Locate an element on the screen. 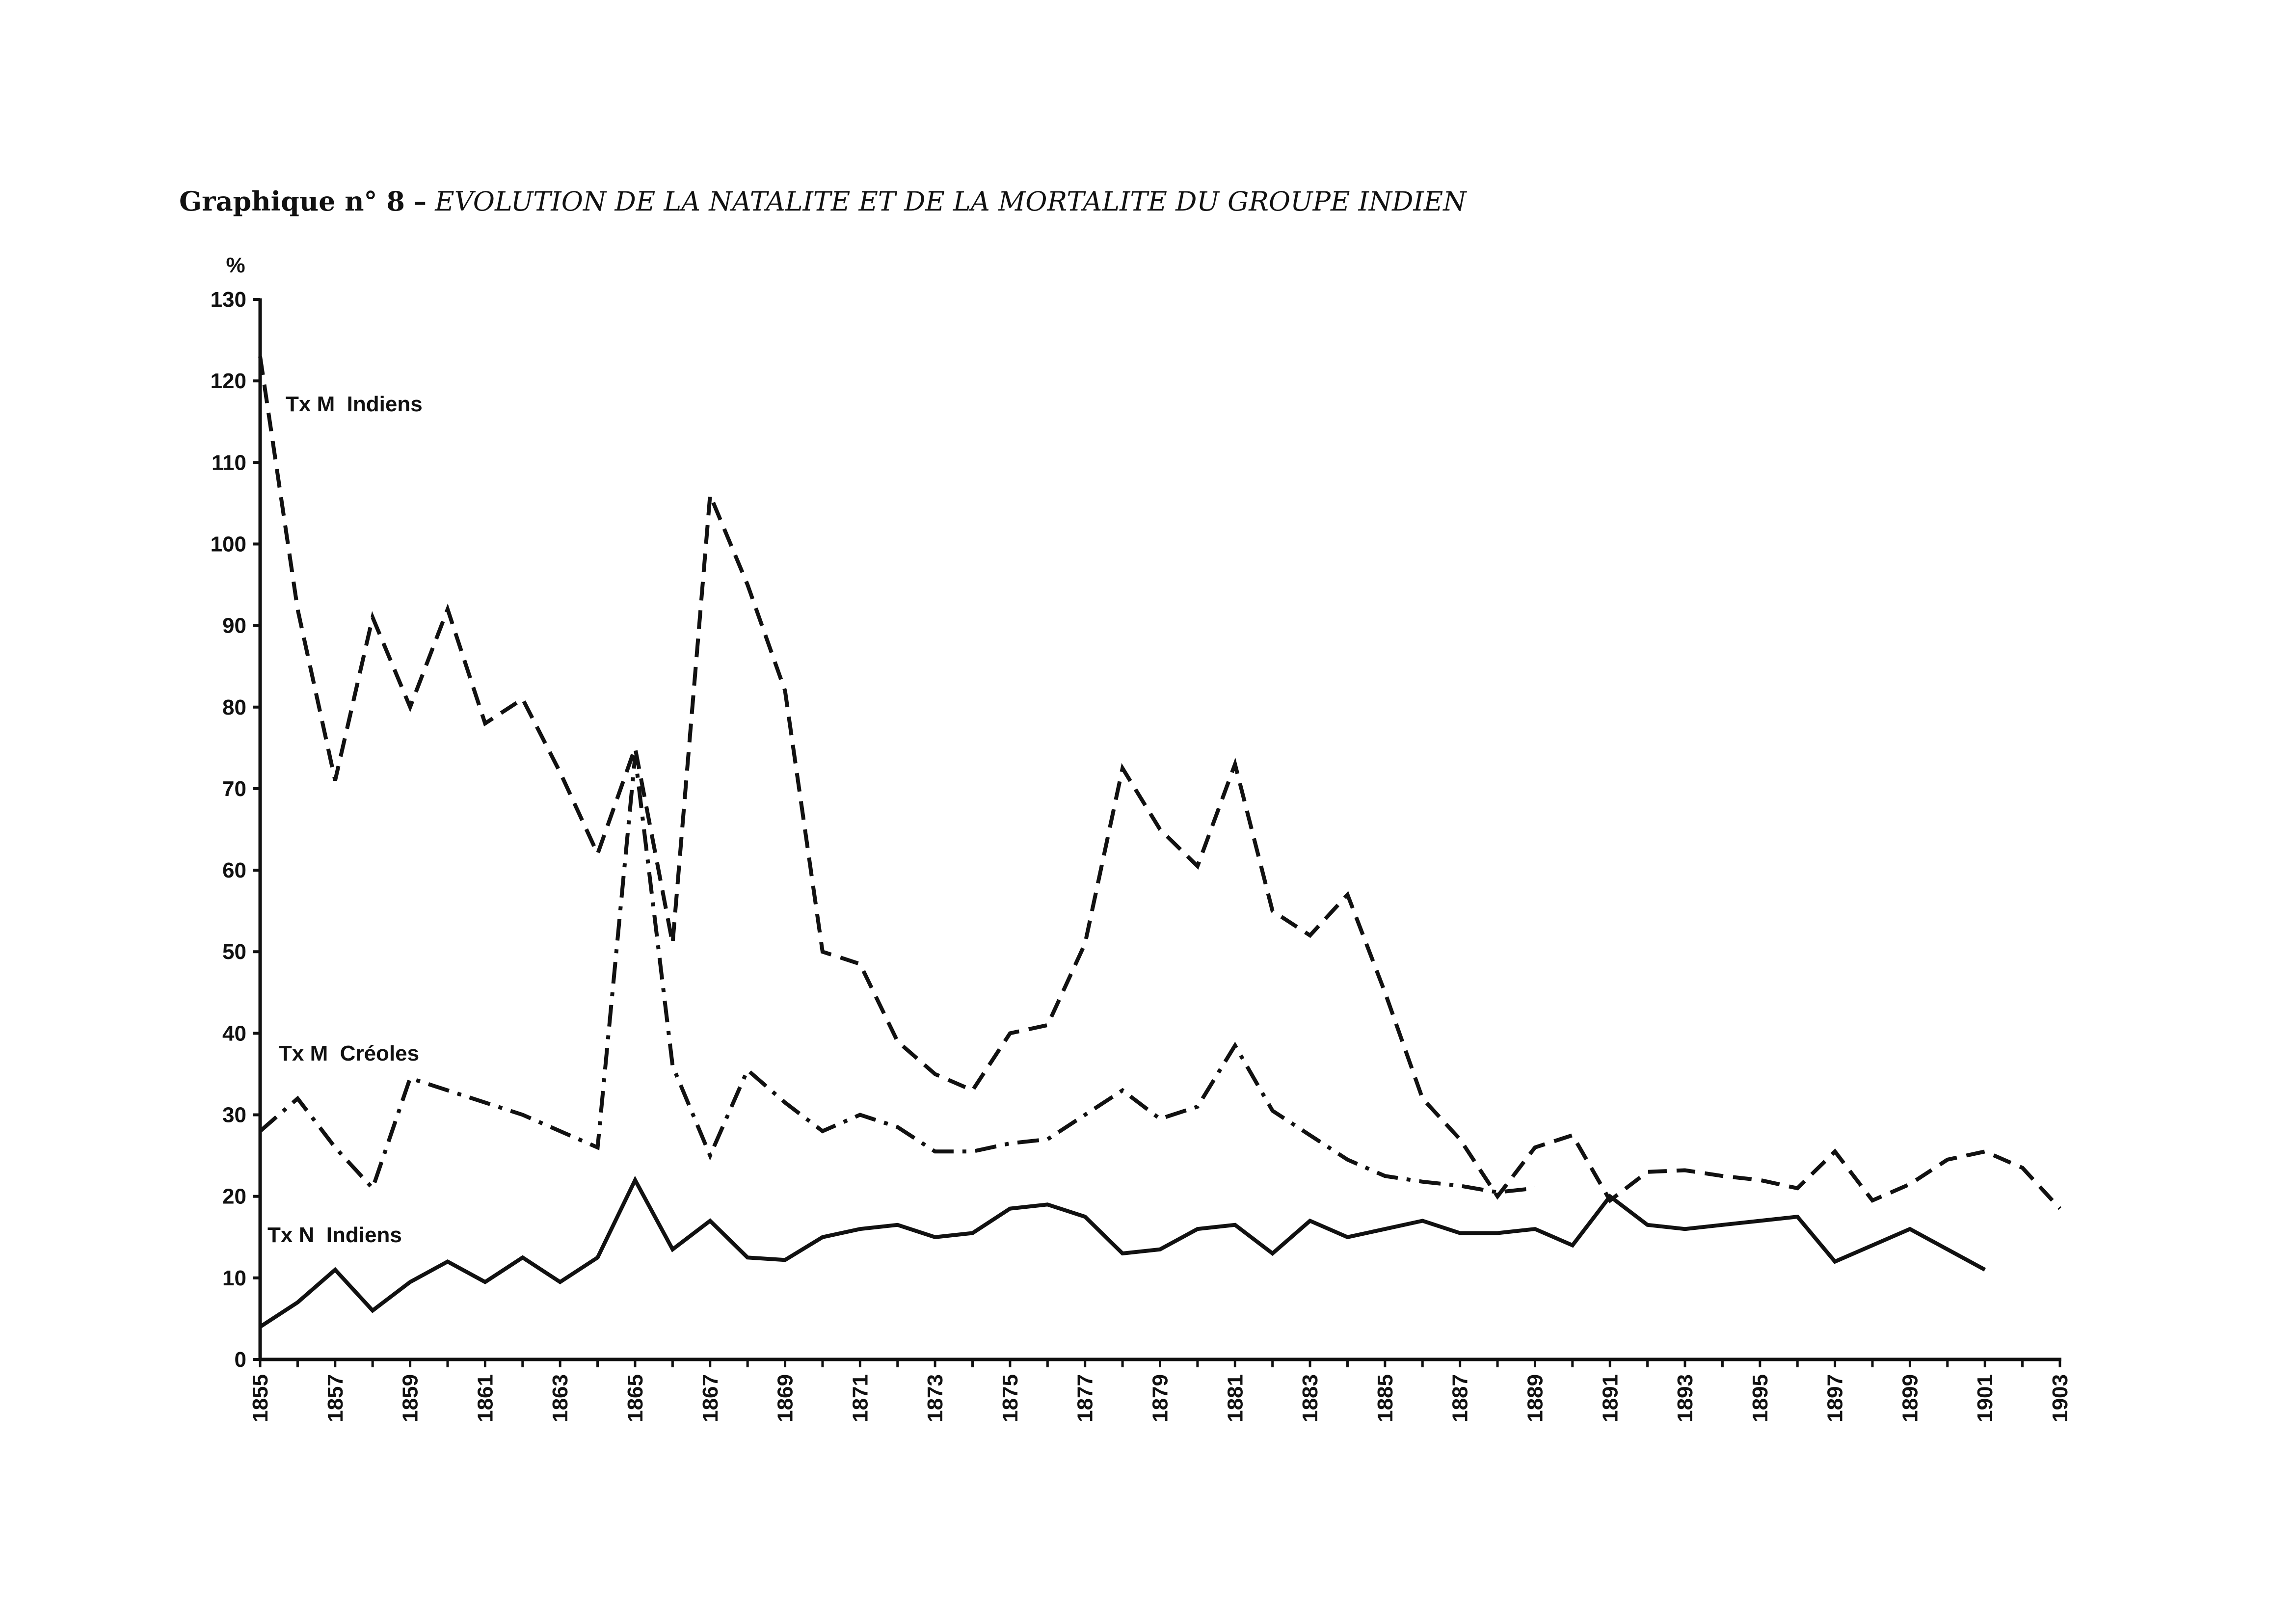 The image size is (2296, 1623). x-tick-label: 1891 is located at coordinates (1610, 1398).